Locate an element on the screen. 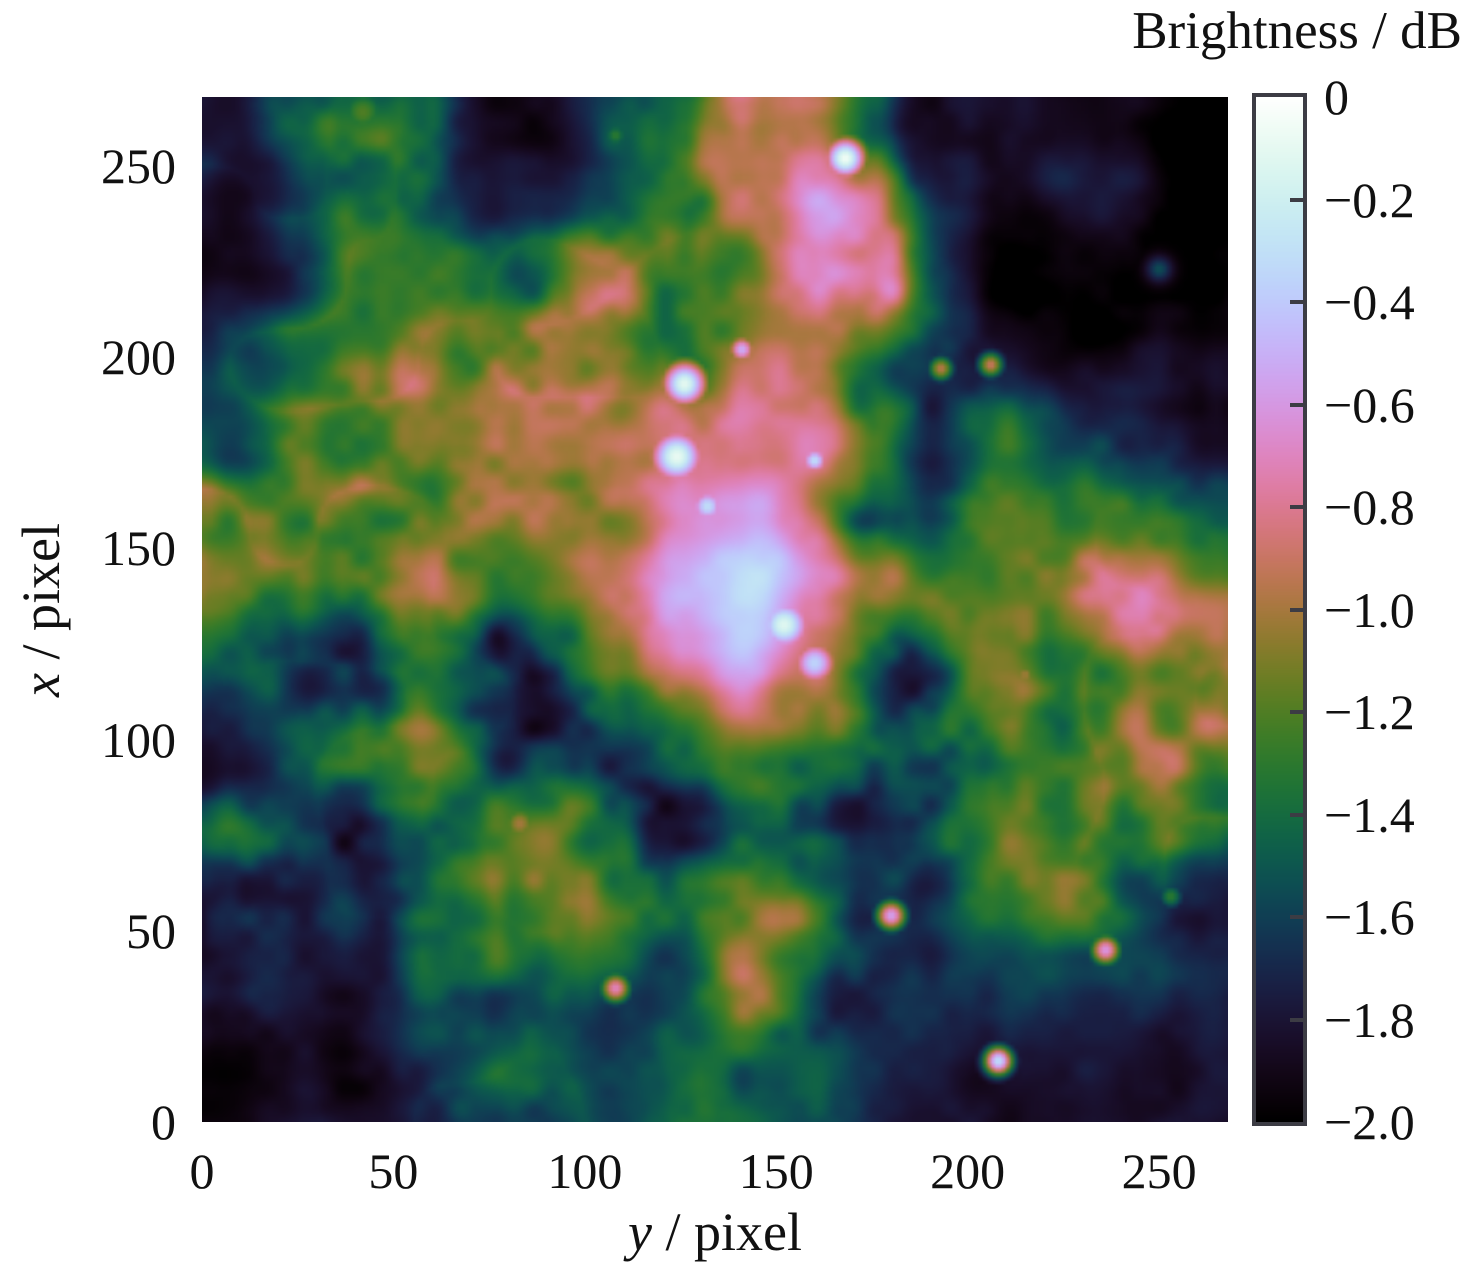 Image resolution: width=1476 pixels, height=1275 pixels. x-axis-unit: / pixel is located at coordinates (726, 1232).